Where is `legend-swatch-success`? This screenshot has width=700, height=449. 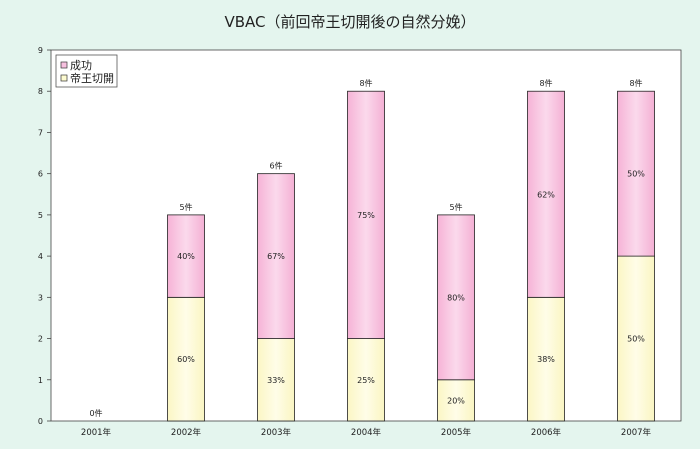
legend-swatch-success is located at coordinates (64, 65).